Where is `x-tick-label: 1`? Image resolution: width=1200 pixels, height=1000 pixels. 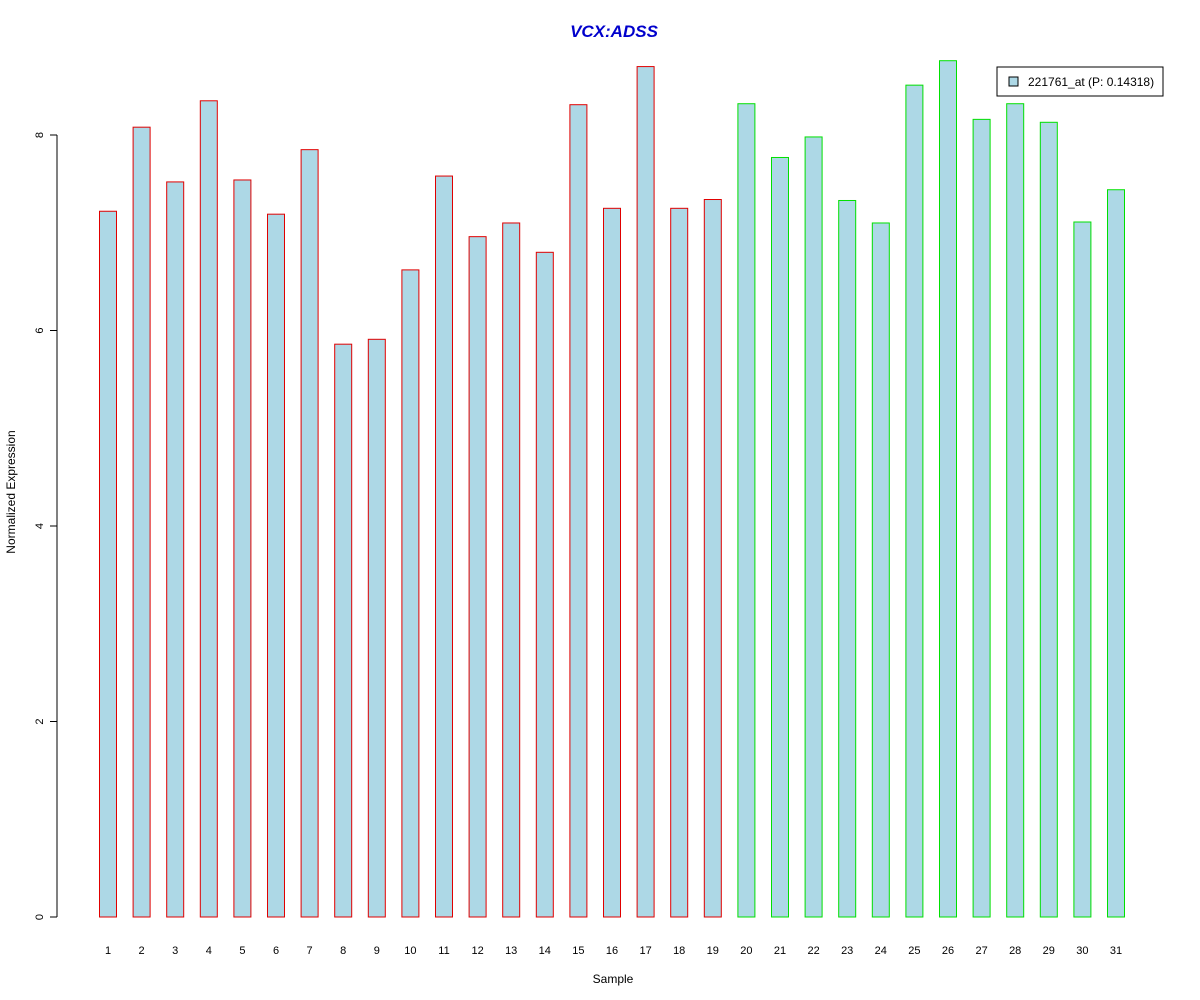
x-tick-label: 1 is located at coordinates (108, 951).